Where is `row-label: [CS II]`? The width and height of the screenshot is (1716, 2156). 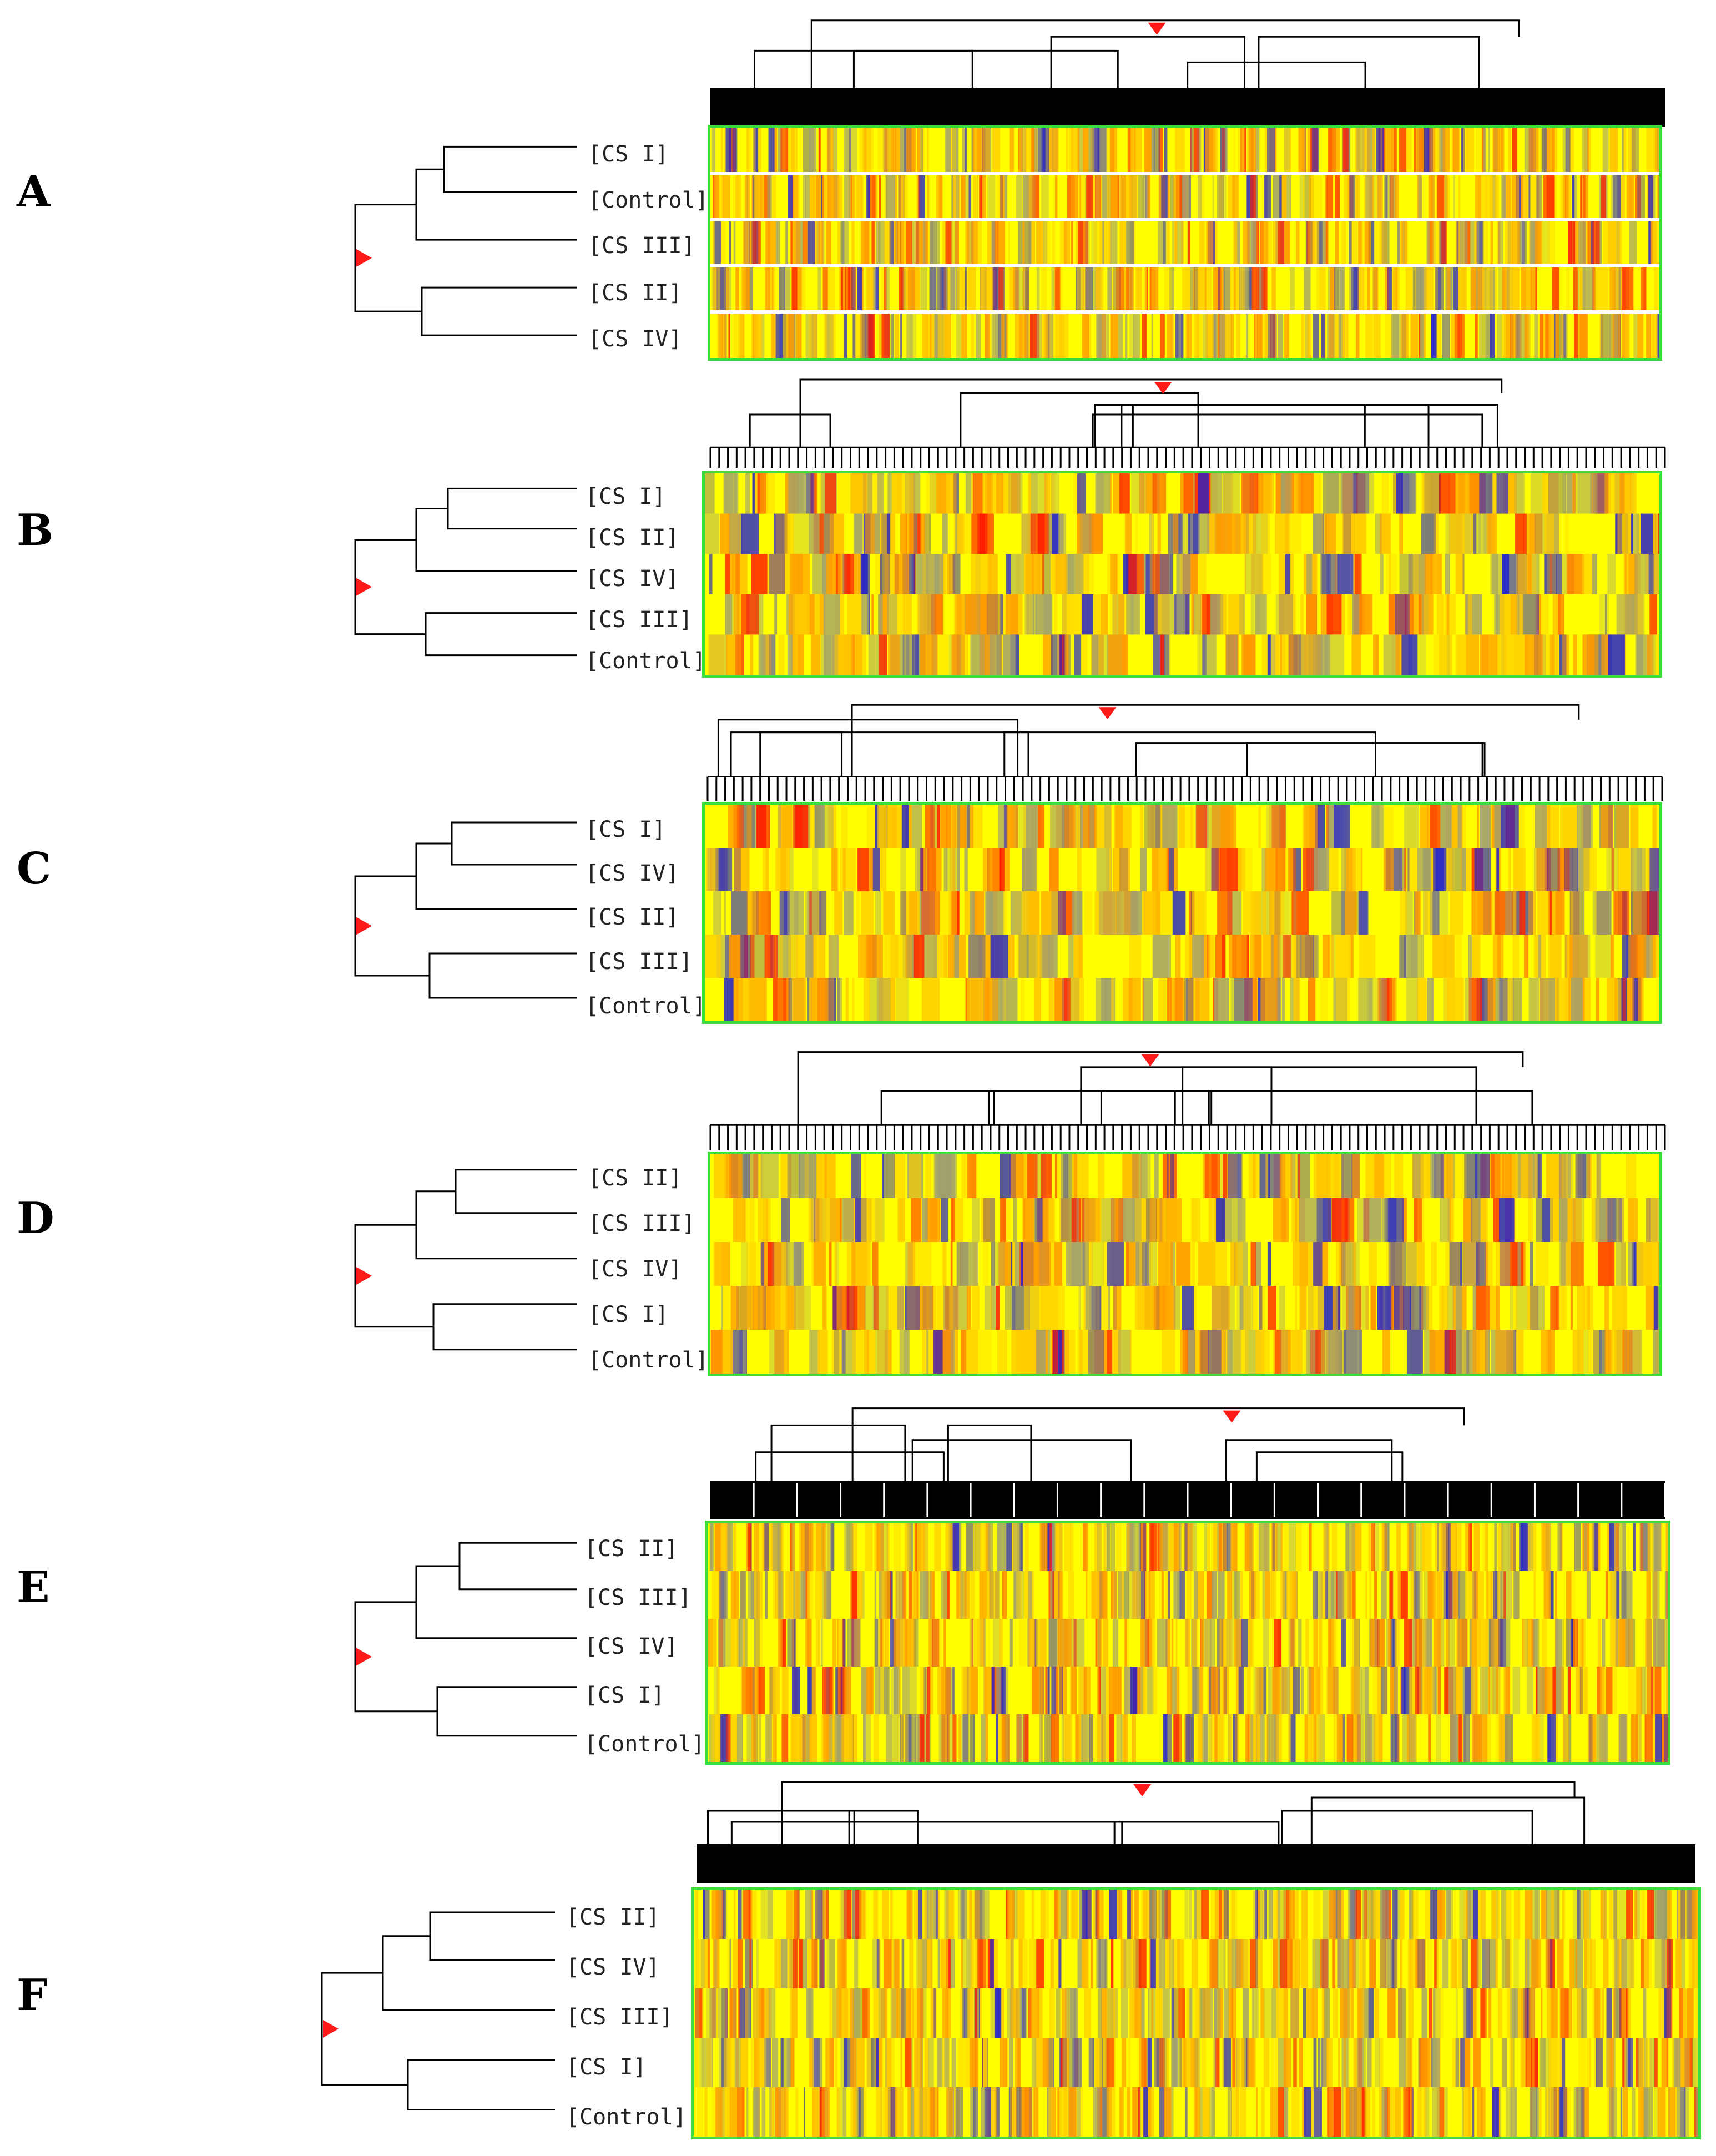 row-label: [CS II] is located at coordinates (635, 293).